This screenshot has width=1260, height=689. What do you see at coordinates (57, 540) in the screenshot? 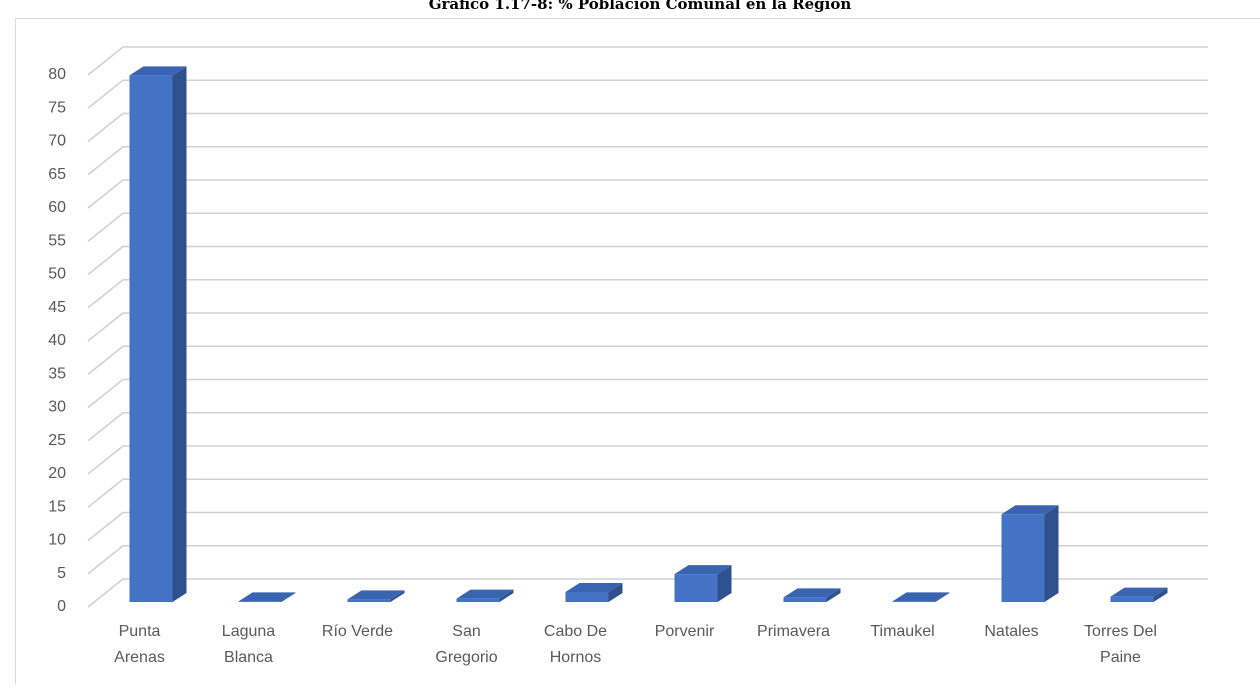
I see `y-tick-label: 10` at bounding box center [57, 540].